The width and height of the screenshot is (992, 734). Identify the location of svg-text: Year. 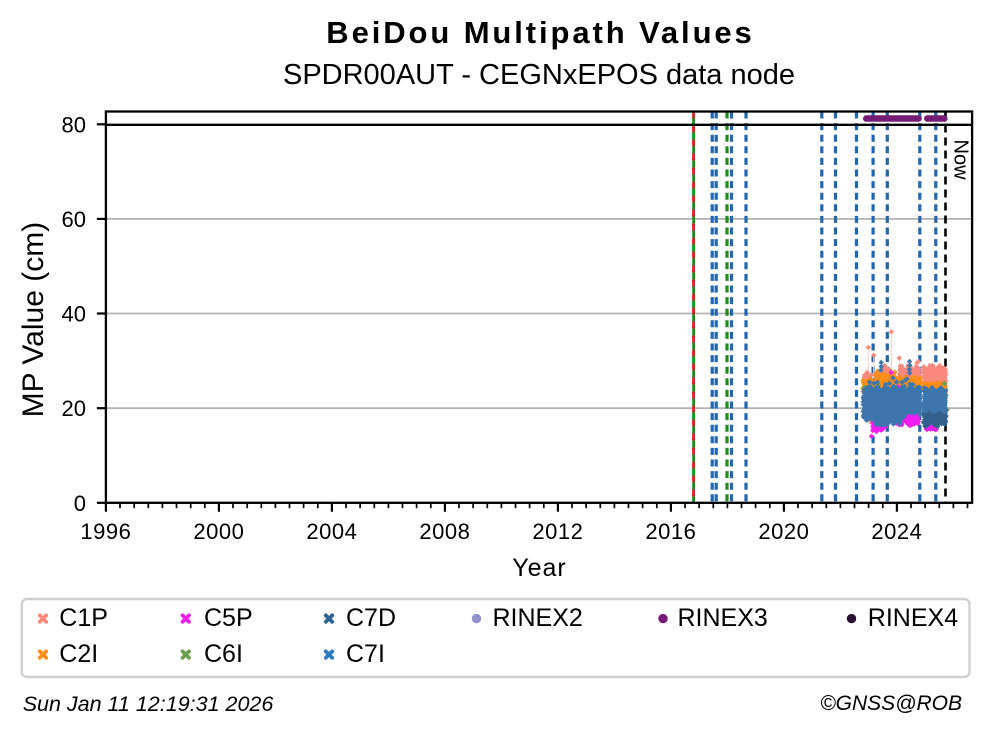
(539, 568).